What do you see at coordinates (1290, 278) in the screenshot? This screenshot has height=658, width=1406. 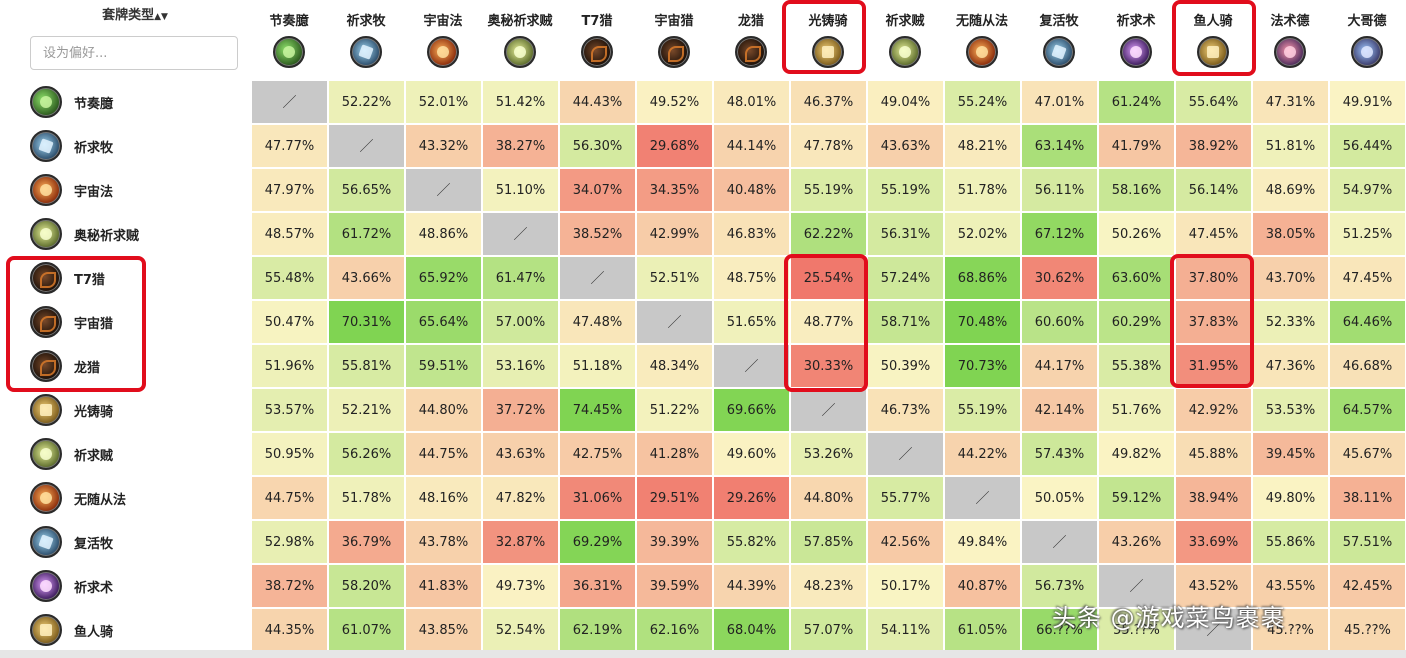 I see `winrate-cell: 43.70%` at bounding box center [1290, 278].